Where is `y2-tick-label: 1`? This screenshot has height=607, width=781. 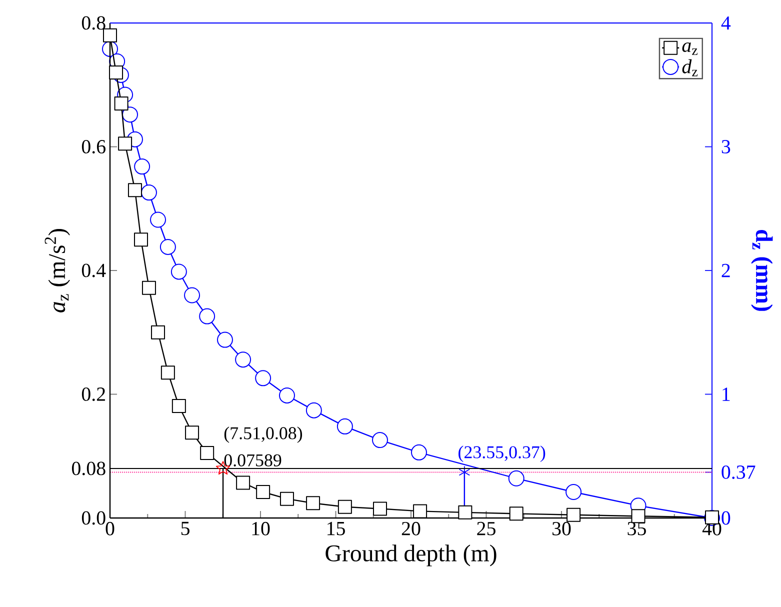 y2-tick-label: 1 is located at coordinates (726, 394).